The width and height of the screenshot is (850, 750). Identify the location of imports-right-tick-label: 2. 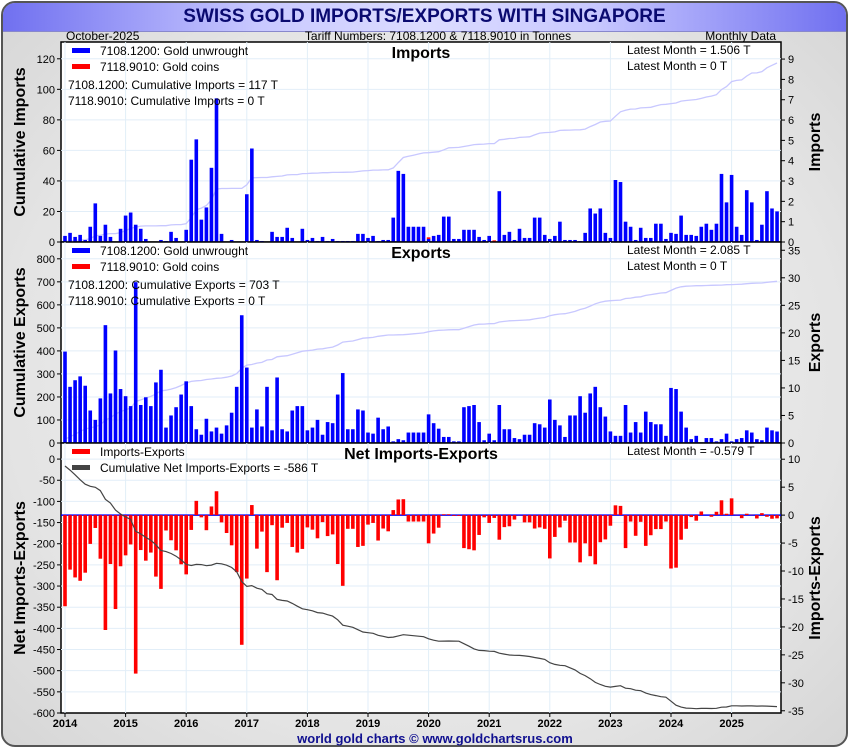
(791, 202).